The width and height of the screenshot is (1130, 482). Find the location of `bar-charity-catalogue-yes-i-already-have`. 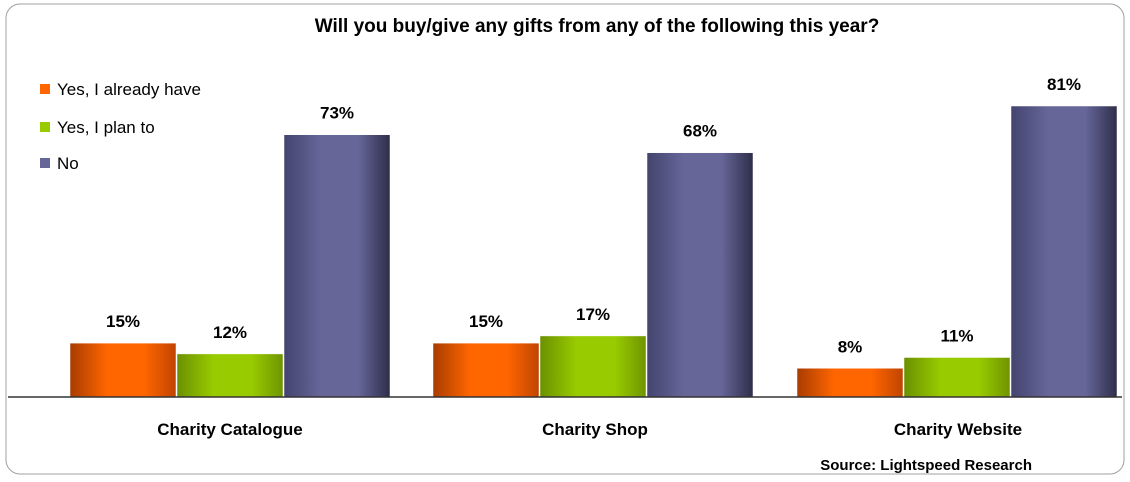

bar-charity-catalogue-yes-i-already-have is located at coordinates (123, 370).